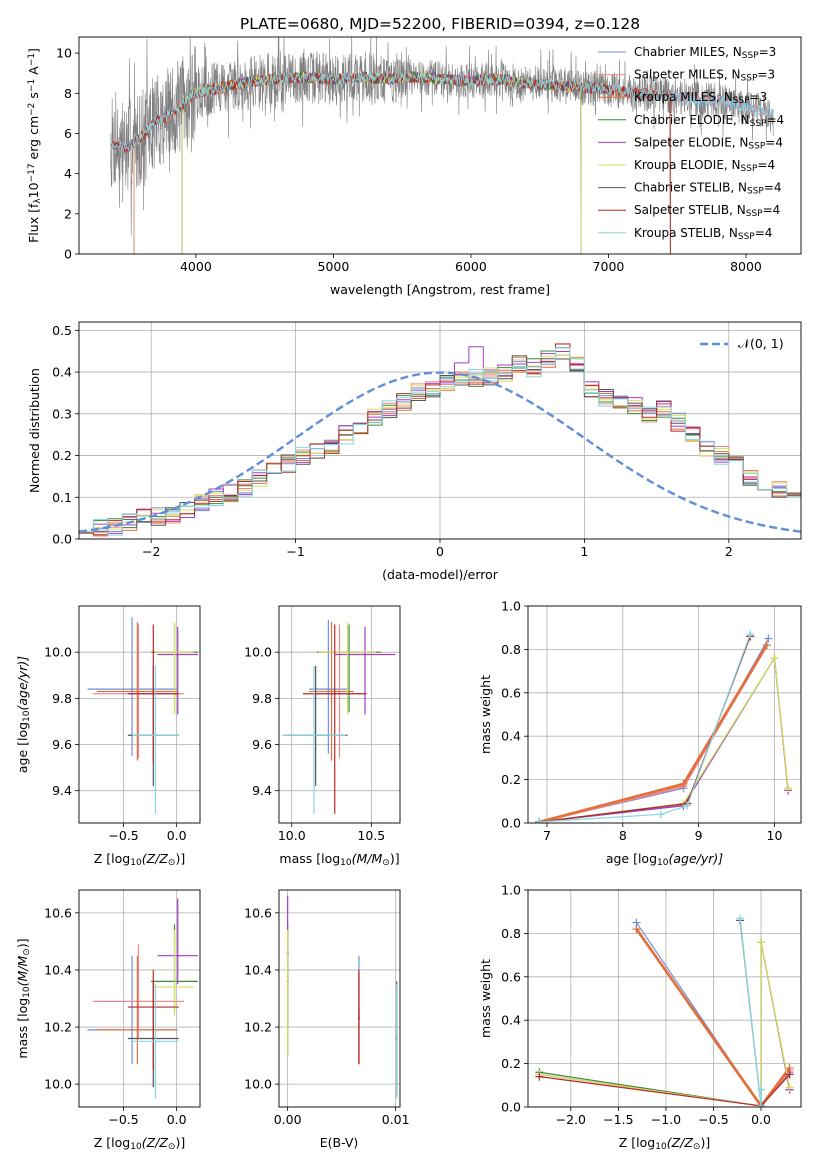 This screenshot has height=1170, width=819. Describe the element at coordinates (708, 143) in the screenshot. I see `legend-label-salpeter-elodie: Salpeter ELODIE, NSSP=4` at that location.